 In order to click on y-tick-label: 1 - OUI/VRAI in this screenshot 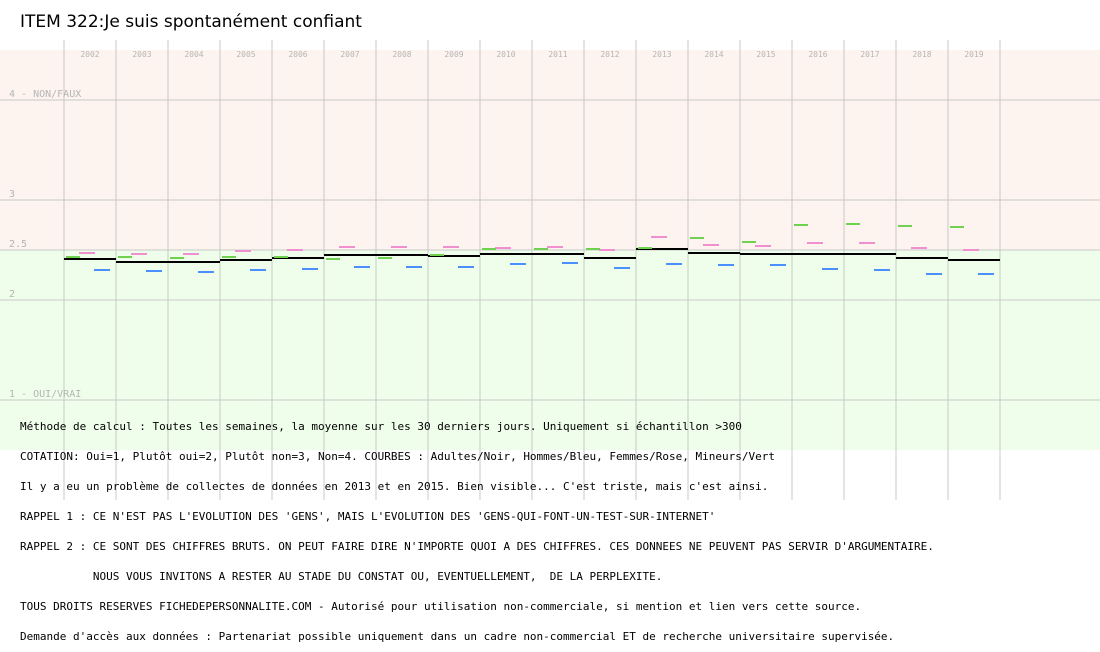, I will do `click(45, 394)`.